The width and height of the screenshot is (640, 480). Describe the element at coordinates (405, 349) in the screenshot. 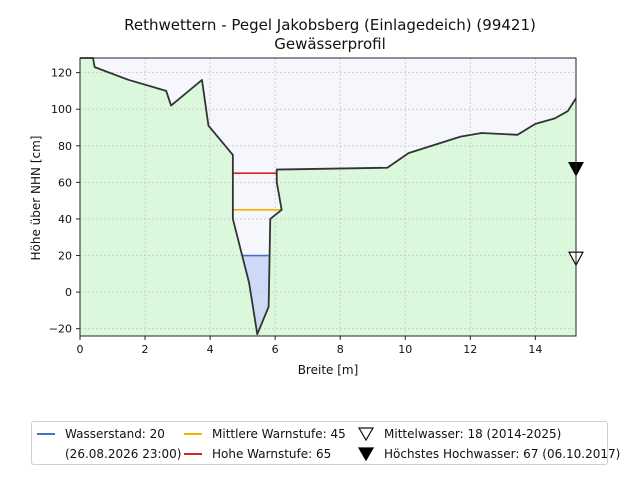

I see `x-tick-label: 10` at that location.